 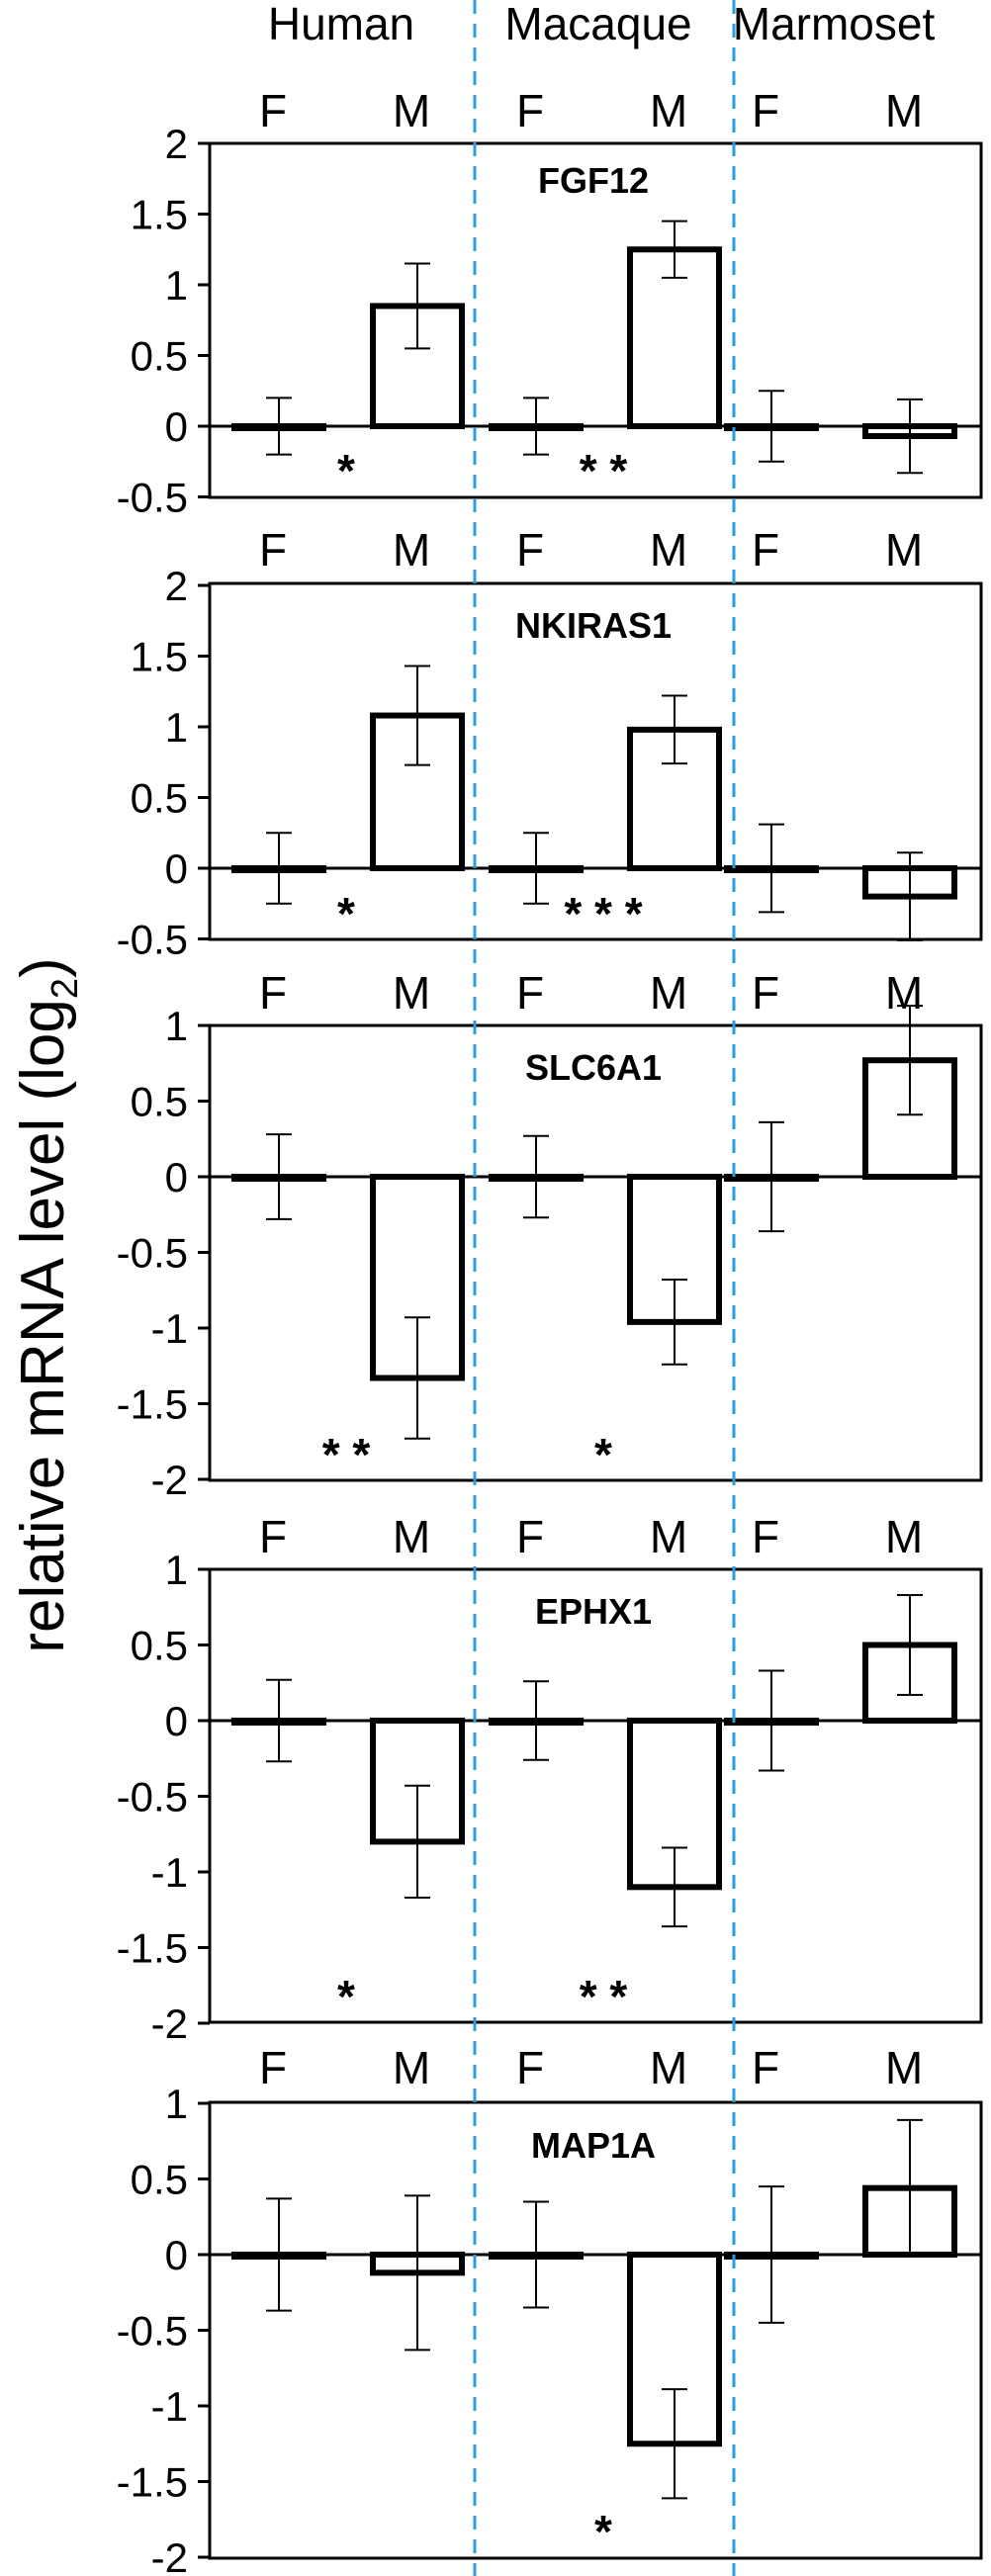 What do you see at coordinates (43, 1326) in the screenshot?
I see `y-axis-title-main: relative mRNA level (log` at bounding box center [43, 1326].